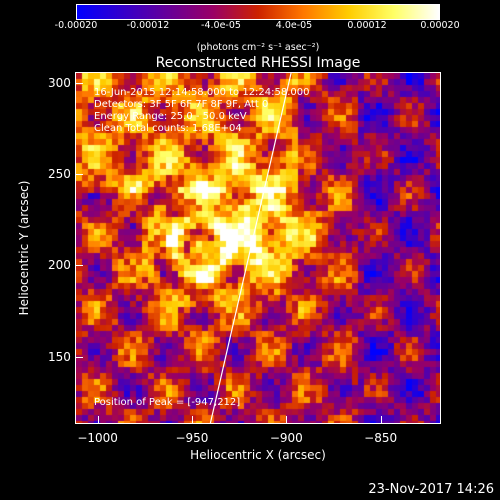 The height and width of the screenshot is (500, 500). What do you see at coordinates (440, 25) in the screenshot?
I see `colorbar-tick: 0.00020` at bounding box center [440, 25].